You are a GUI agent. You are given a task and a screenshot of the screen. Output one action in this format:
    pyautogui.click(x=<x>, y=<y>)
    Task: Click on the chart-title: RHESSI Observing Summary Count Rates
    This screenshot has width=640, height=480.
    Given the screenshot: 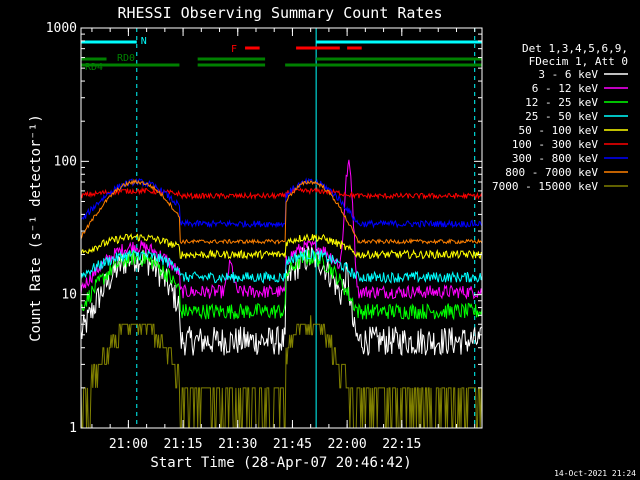 What is the action you would take?
    pyautogui.click(x=279, y=13)
    